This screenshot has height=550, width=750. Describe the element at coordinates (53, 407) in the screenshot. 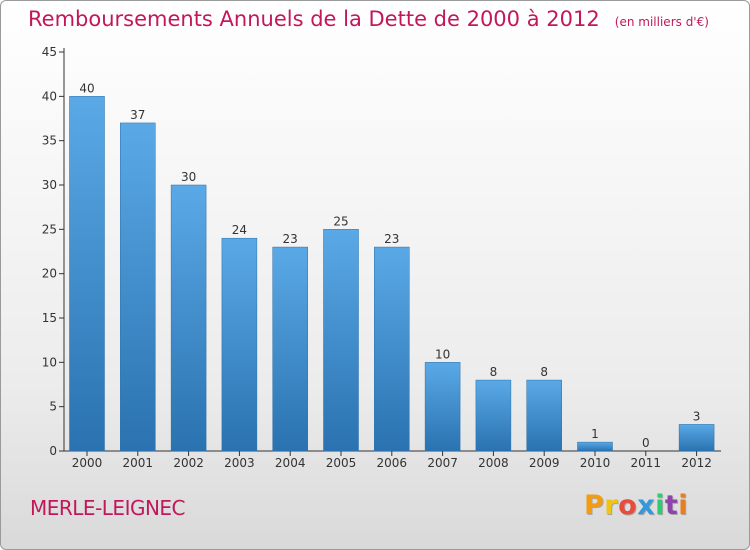

I see `y-tick-label: 5` at that location.